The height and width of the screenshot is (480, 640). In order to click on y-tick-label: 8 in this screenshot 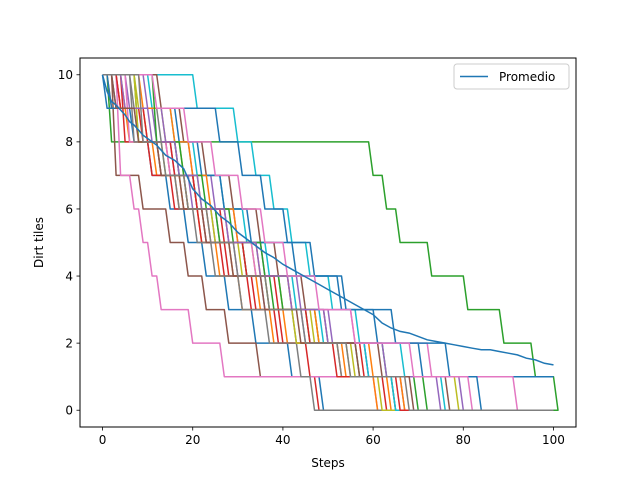, I will do `click(69, 142)`.